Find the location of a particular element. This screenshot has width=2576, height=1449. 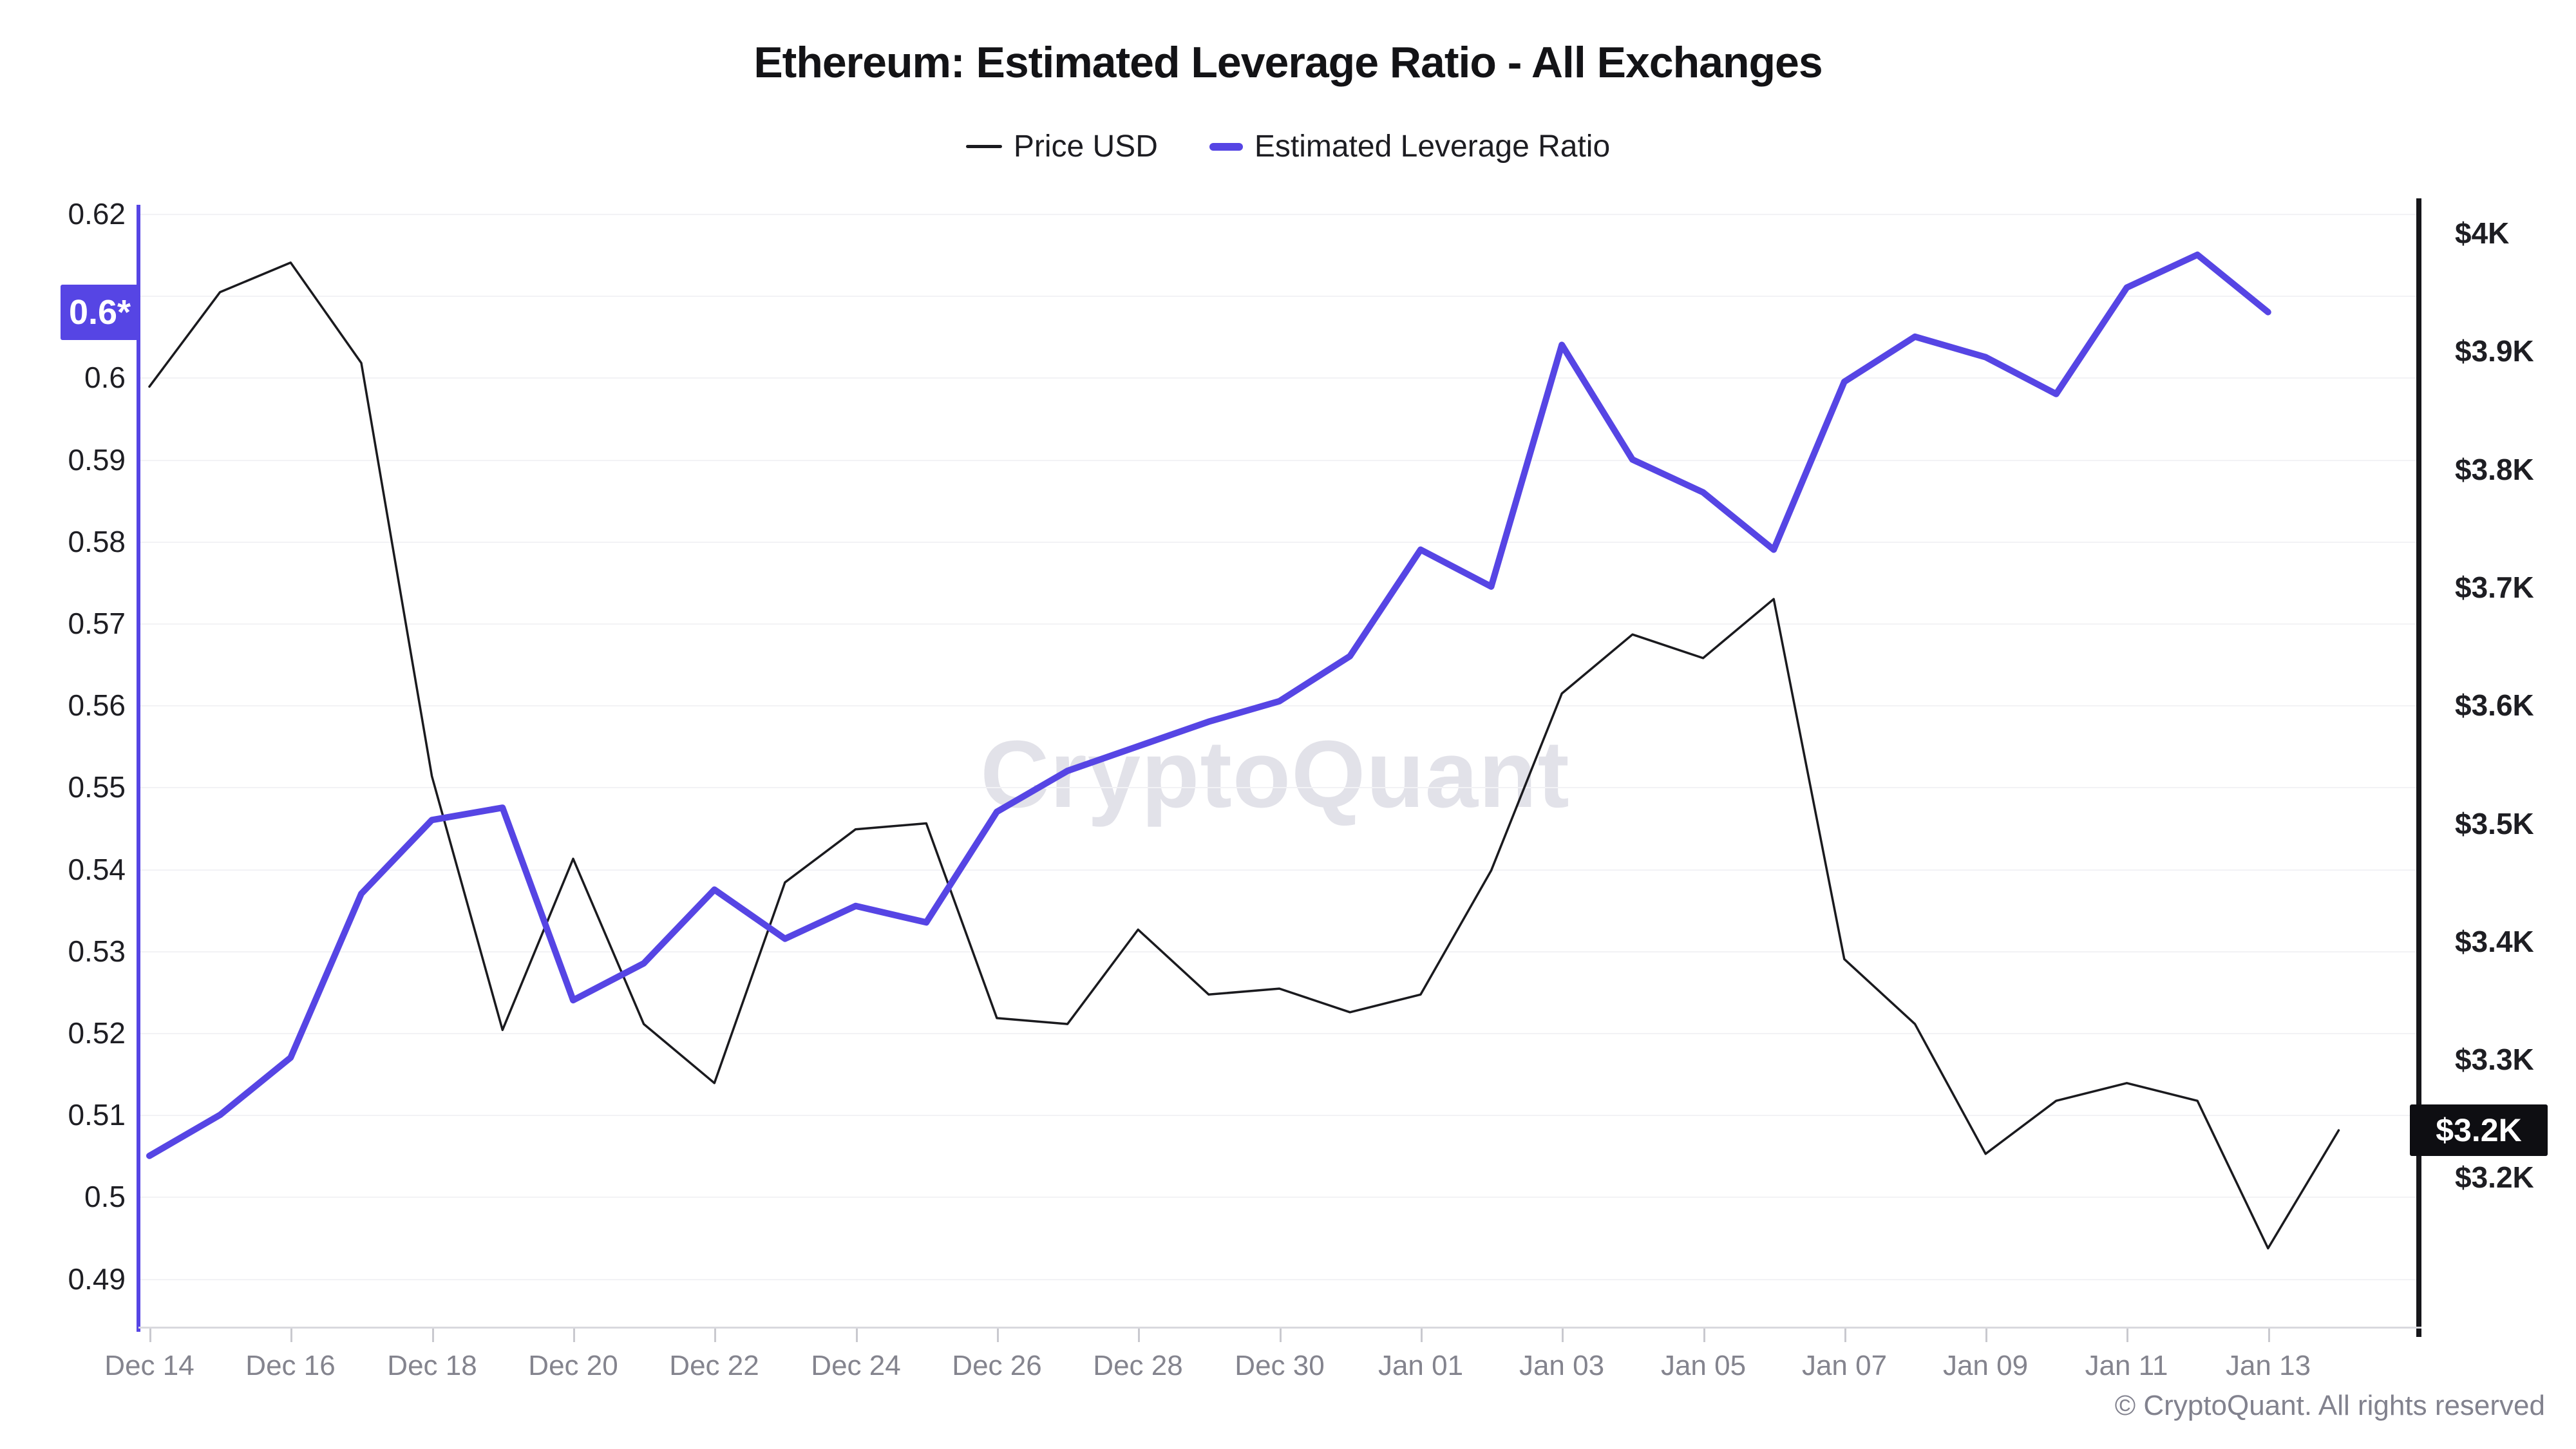

right-axis-tick-label: $4K is located at coordinates (2483, 233).